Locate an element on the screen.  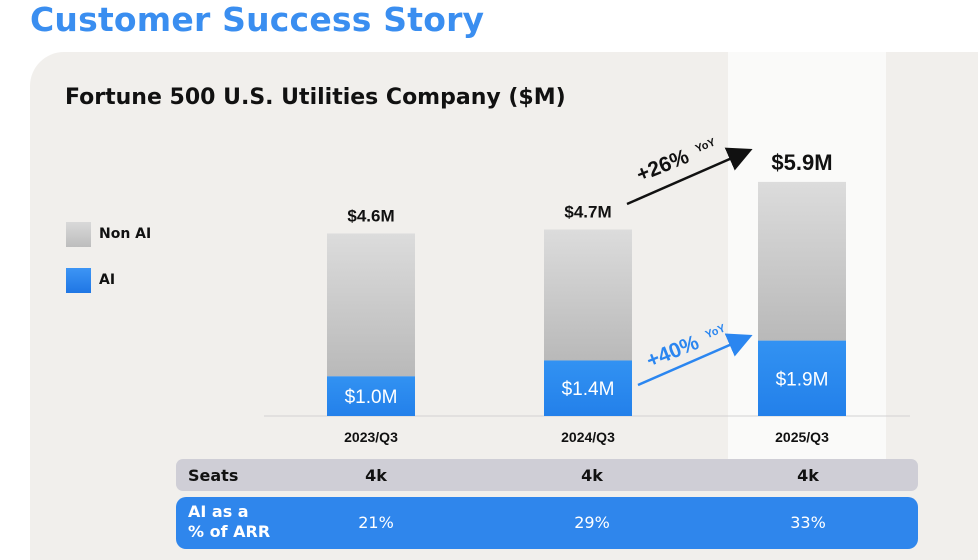
ai-pct-value-2025: 33% is located at coordinates (808, 522).